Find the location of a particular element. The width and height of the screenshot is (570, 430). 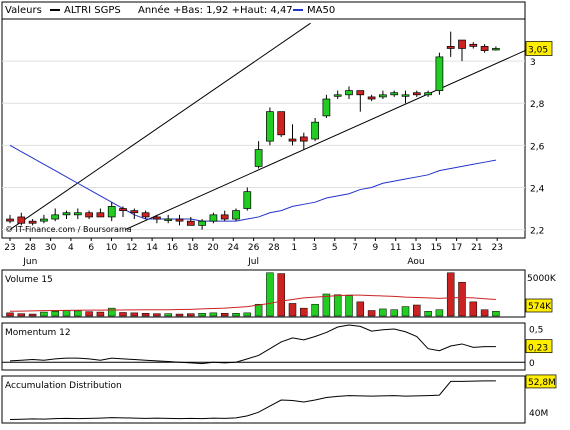

momentum-panel-frame is located at coordinates (263, 346).